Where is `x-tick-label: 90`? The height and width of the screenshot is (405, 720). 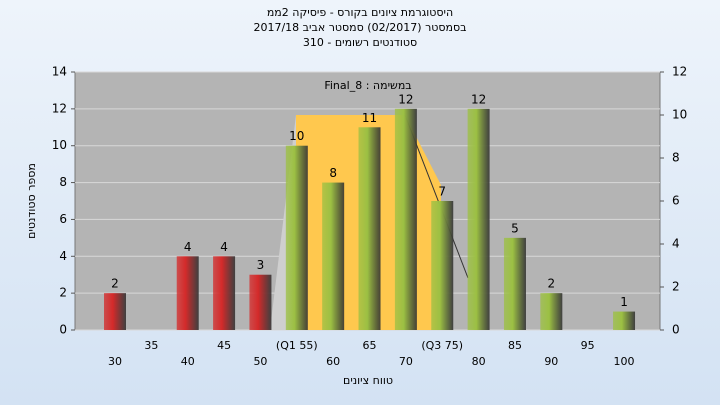 x-tick-label: 90 is located at coordinates (551, 361).